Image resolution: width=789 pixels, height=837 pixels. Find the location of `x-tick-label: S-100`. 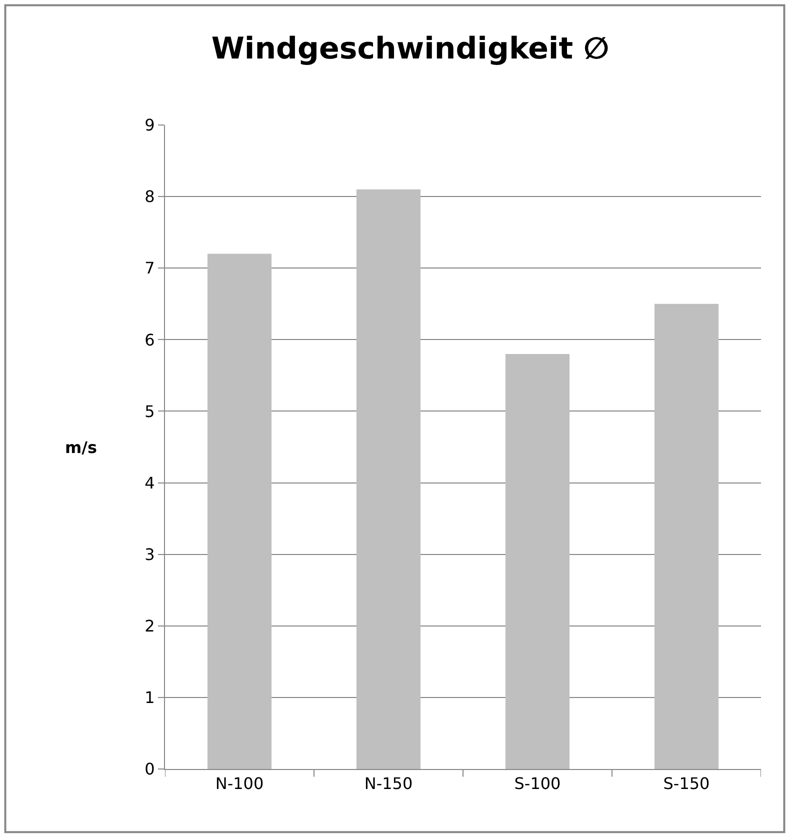

x-tick-label: S-100 is located at coordinates (537, 784).